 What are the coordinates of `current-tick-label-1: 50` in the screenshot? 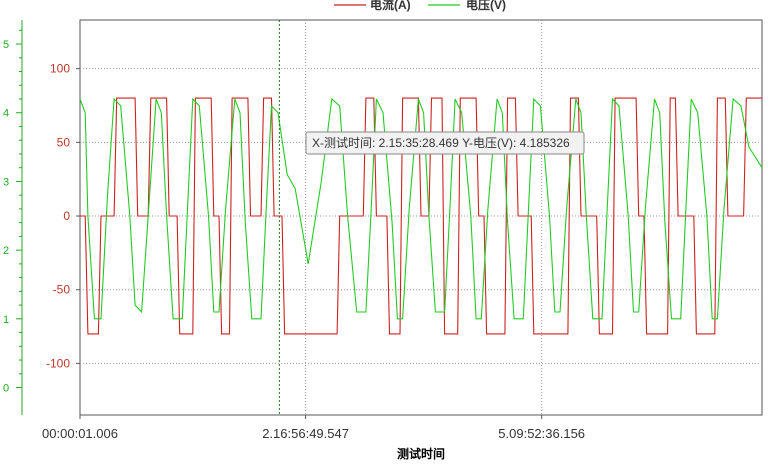 It's located at (64, 142).